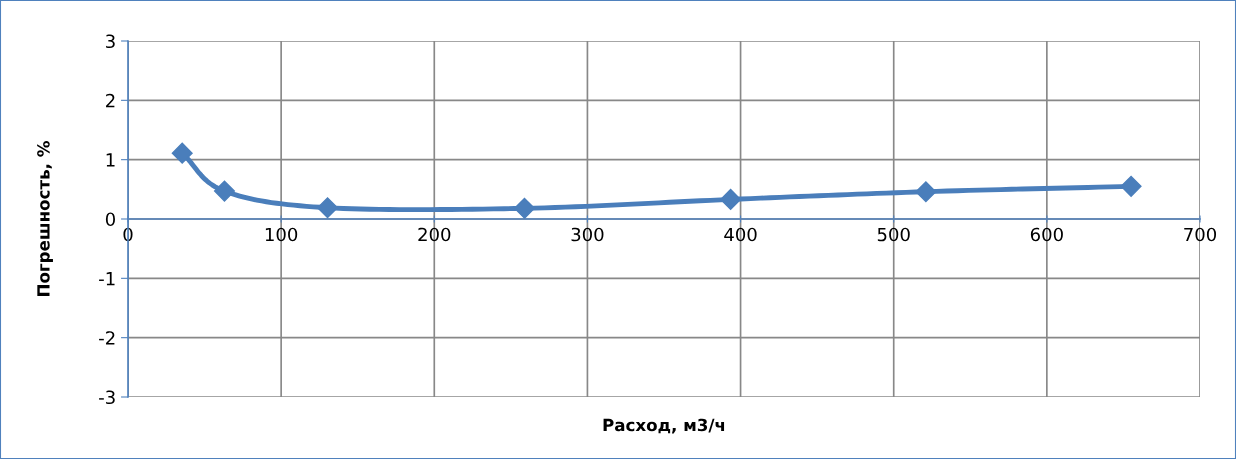 The width and height of the screenshot is (1236, 459). Describe the element at coordinates (110, 160) in the screenshot. I see `y-tick-label: 1` at that location.